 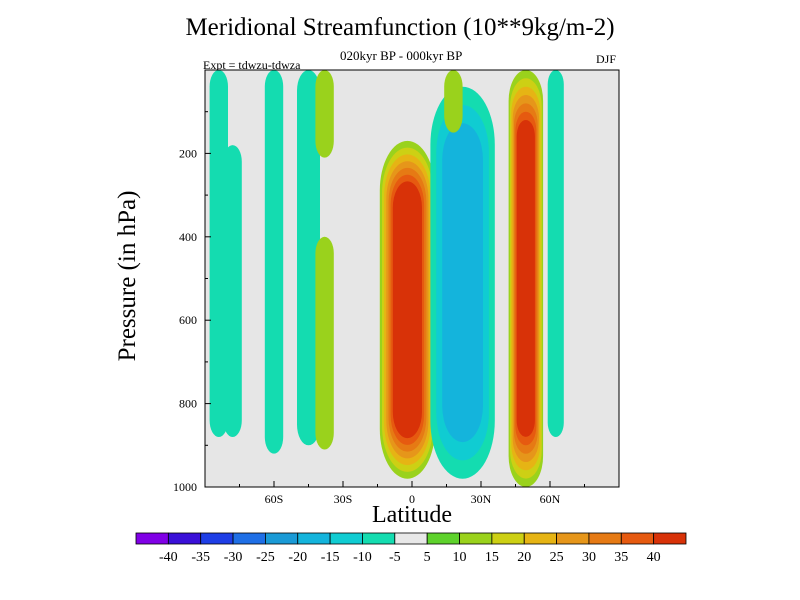 What do you see at coordinates (460, 557) in the screenshot?
I see `colorbar-label: 10` at bounding box center [460, 557].